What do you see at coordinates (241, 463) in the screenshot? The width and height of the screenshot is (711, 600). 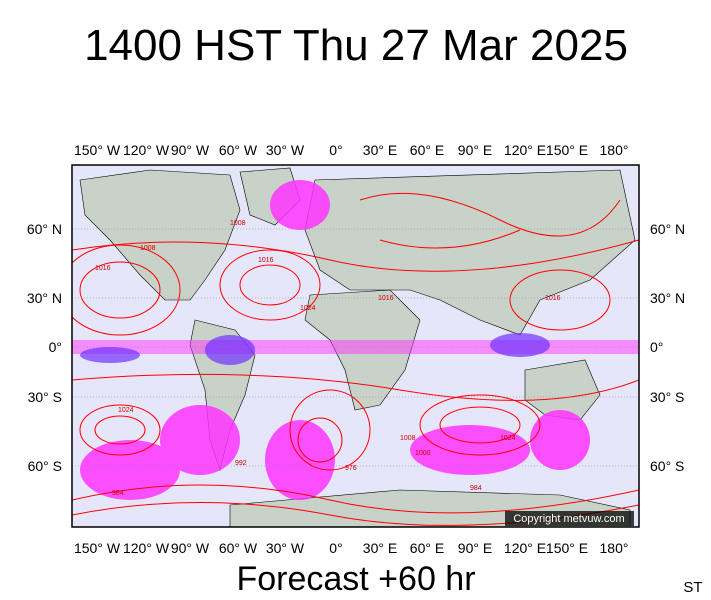 I see `contour-label: 992` at bounding box center [241, 463].